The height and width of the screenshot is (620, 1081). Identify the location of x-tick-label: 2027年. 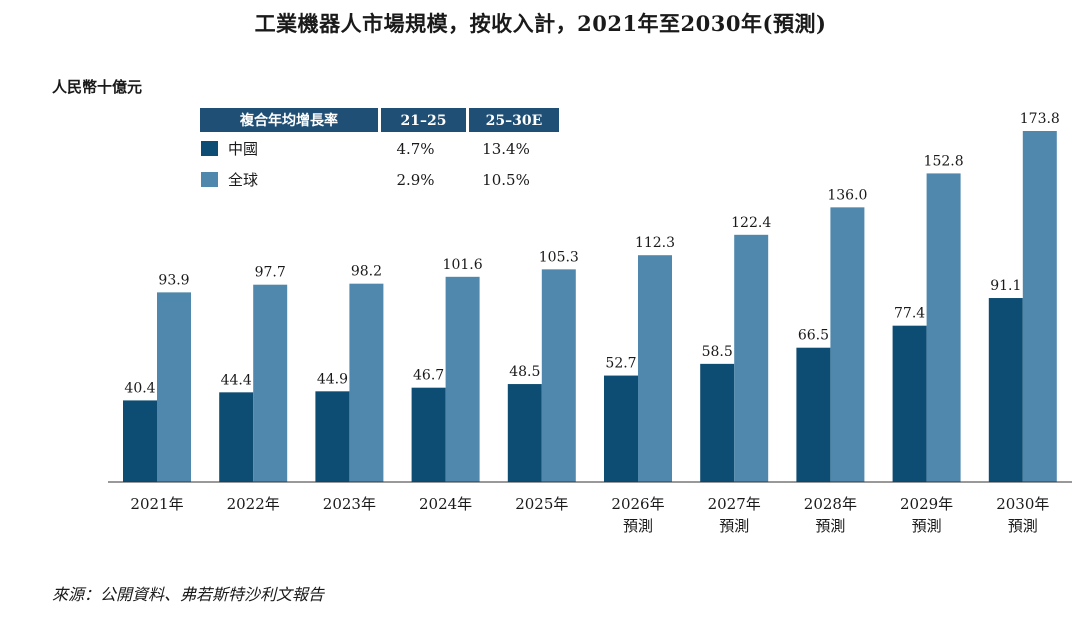
(734, 504).